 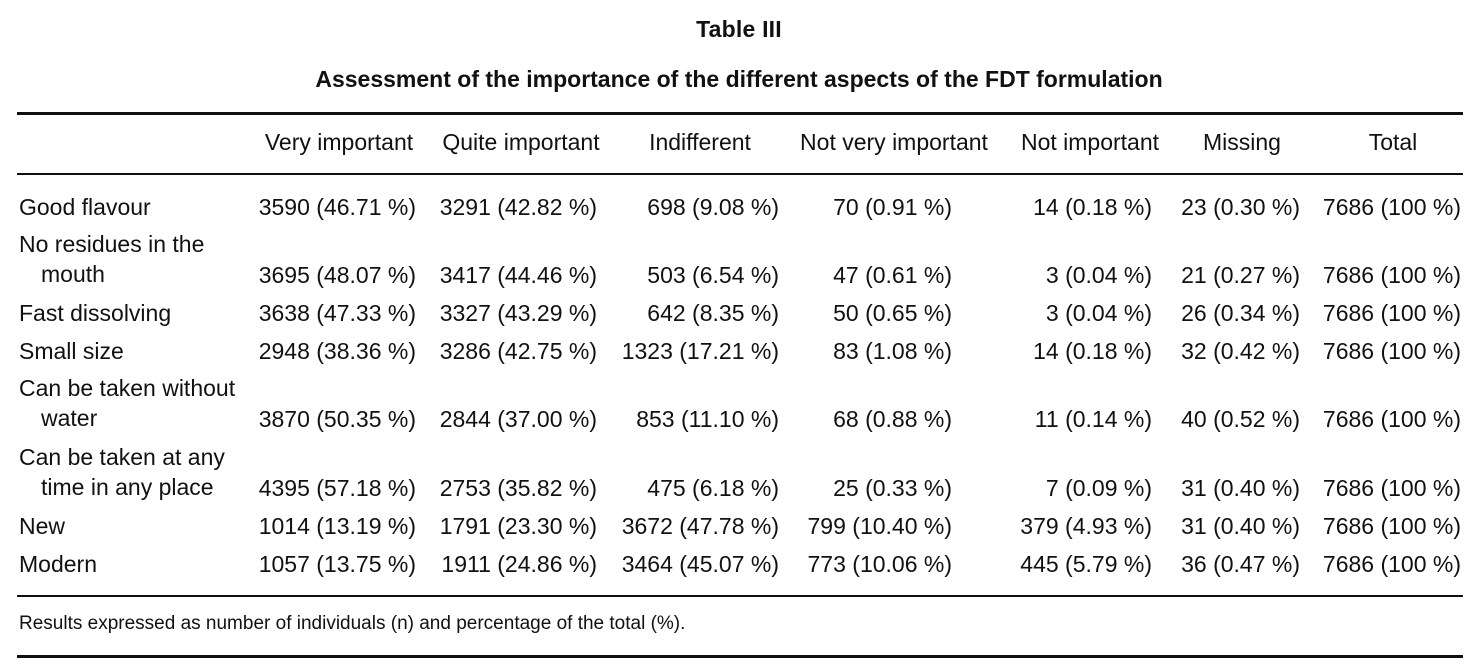 What do you see at coordinates (713, 275) in the screenshot?
I see `table-cell: 503 (6.54 %)` at bounding box center [713, 275].